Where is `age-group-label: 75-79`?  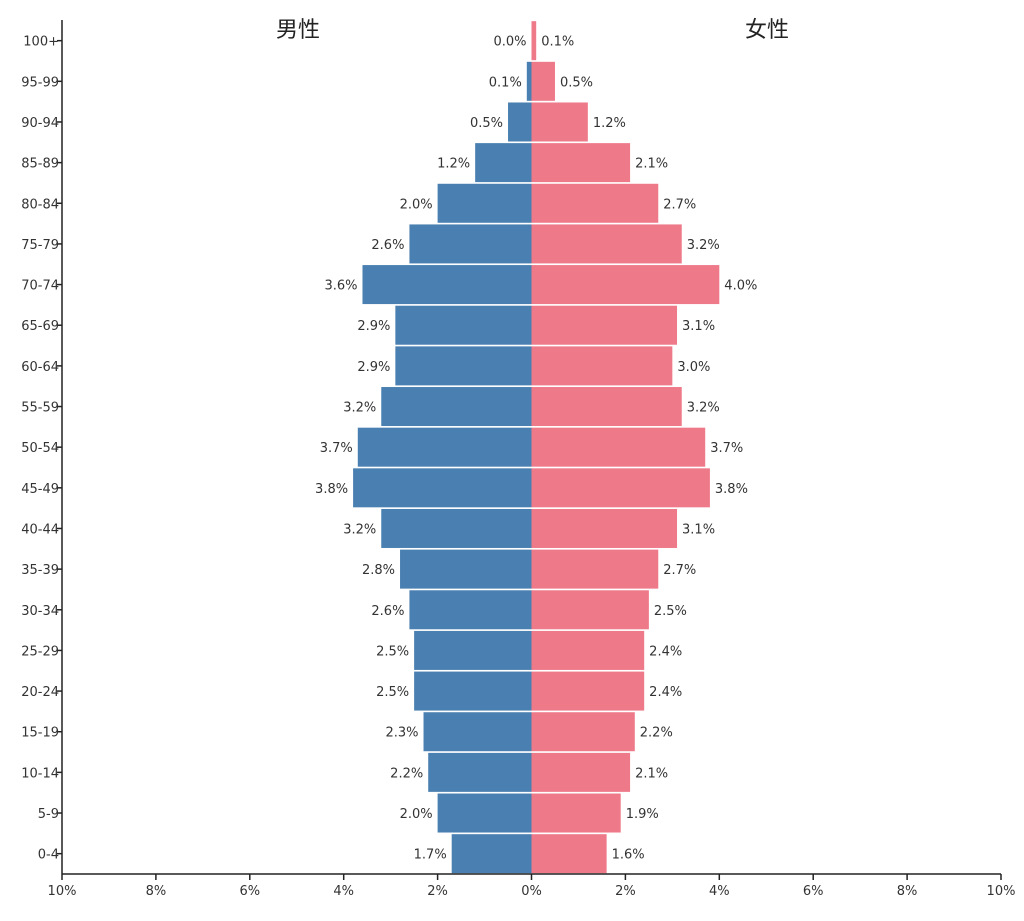 age-group-label: 75-79 is located at coordinates (40, 245).